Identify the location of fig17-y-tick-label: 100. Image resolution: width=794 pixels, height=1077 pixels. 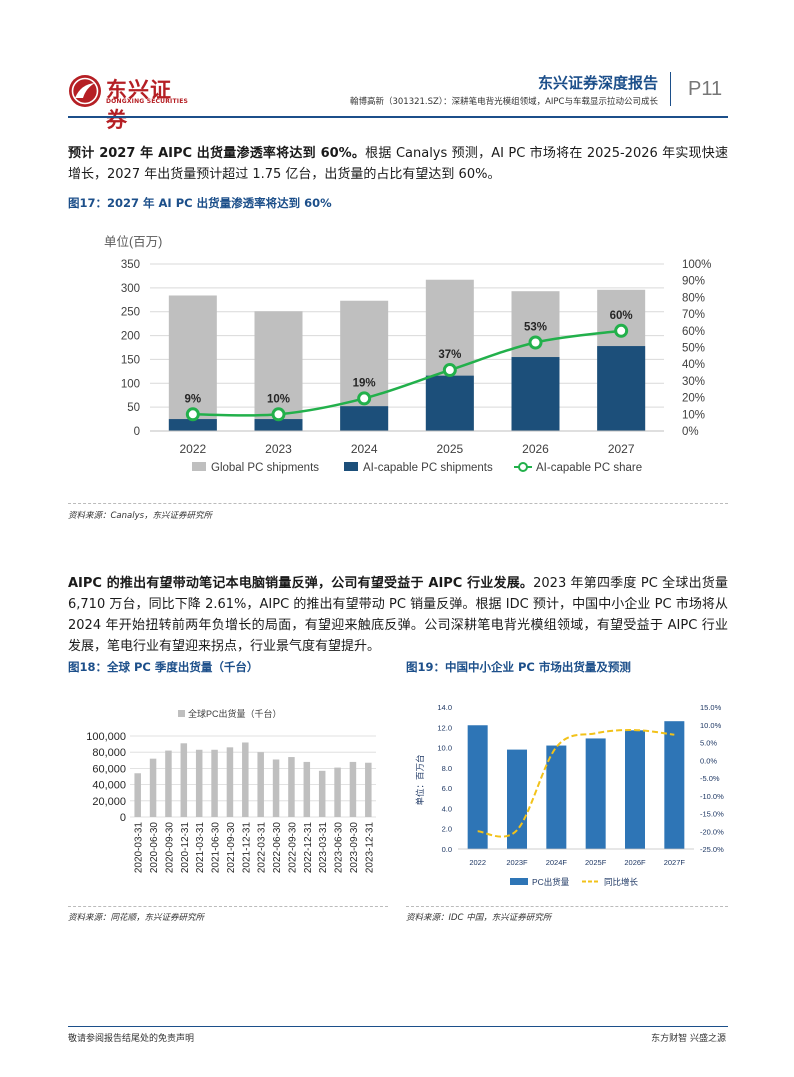
(130, 384).